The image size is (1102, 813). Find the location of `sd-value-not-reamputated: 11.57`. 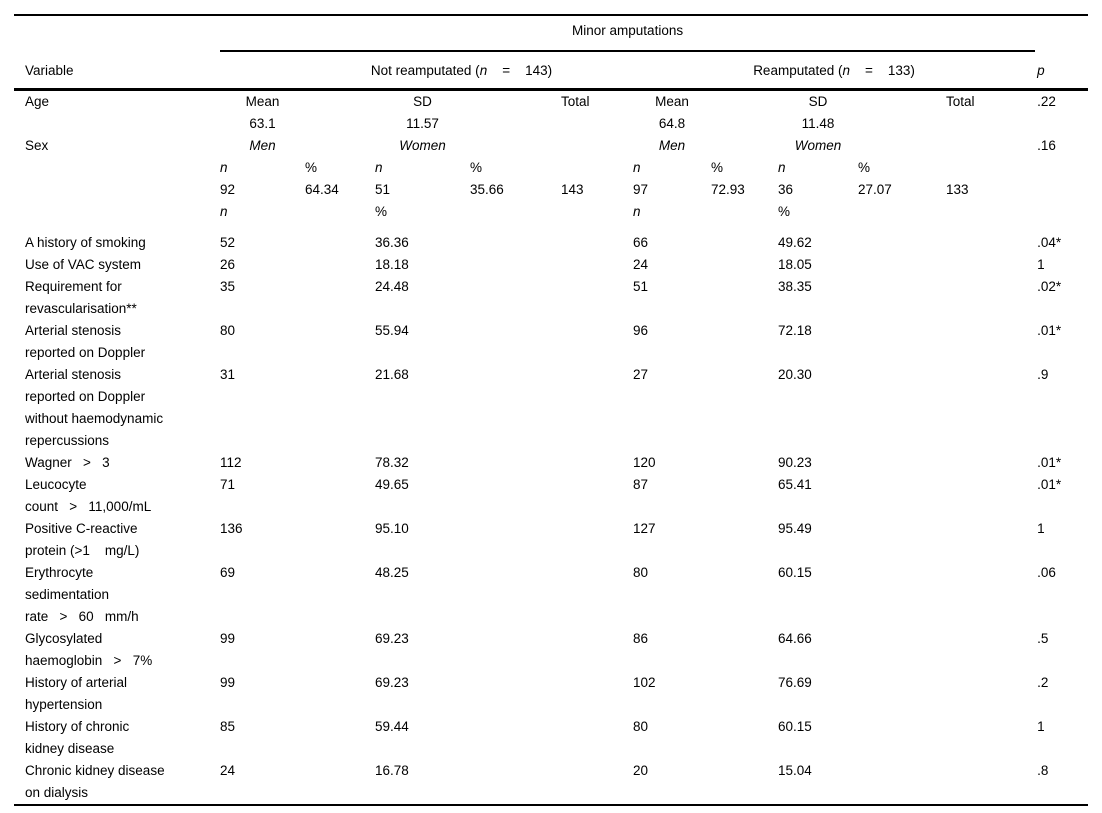

sd-value-not-reamputated: 11.57 is located at coordinates (422, 123).